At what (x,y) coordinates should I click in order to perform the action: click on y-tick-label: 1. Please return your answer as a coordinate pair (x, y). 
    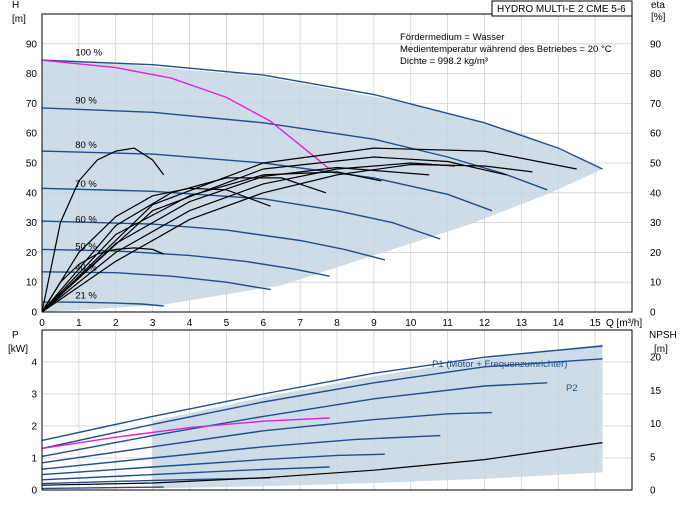
    Looking at the image, I should click on (34, 459).